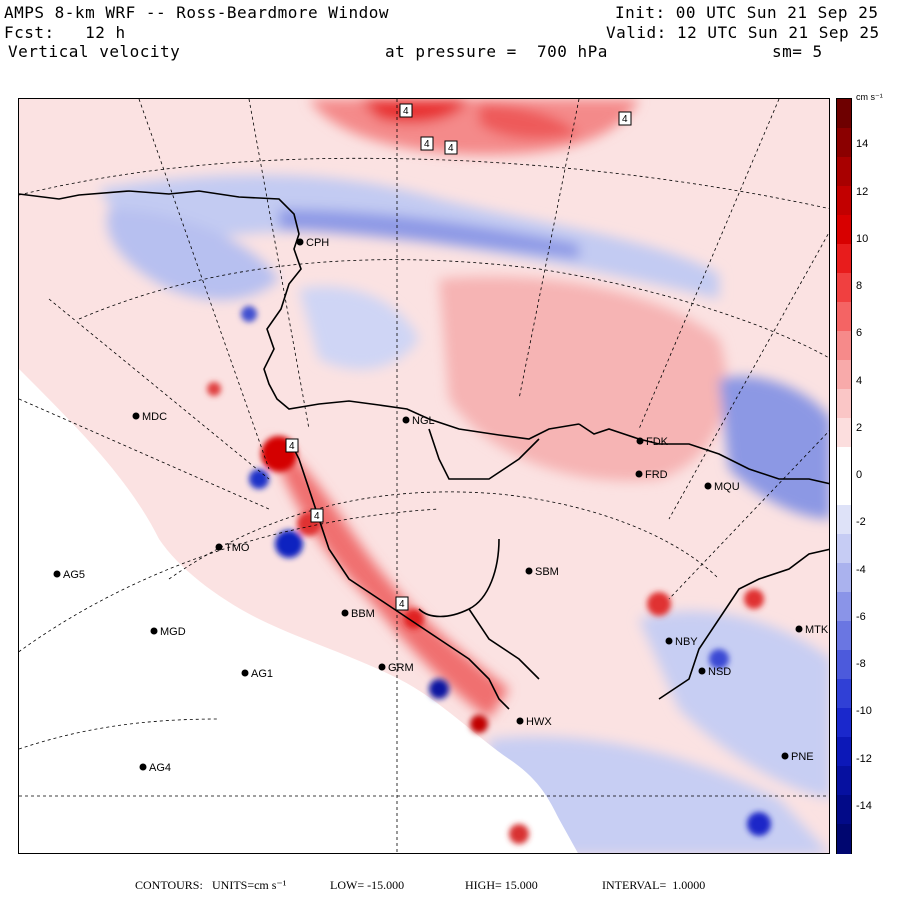  What do you see at coordinates (423, 421) in the screenshot?
I see `station-label: NGL` at bounding box center [423, 421].